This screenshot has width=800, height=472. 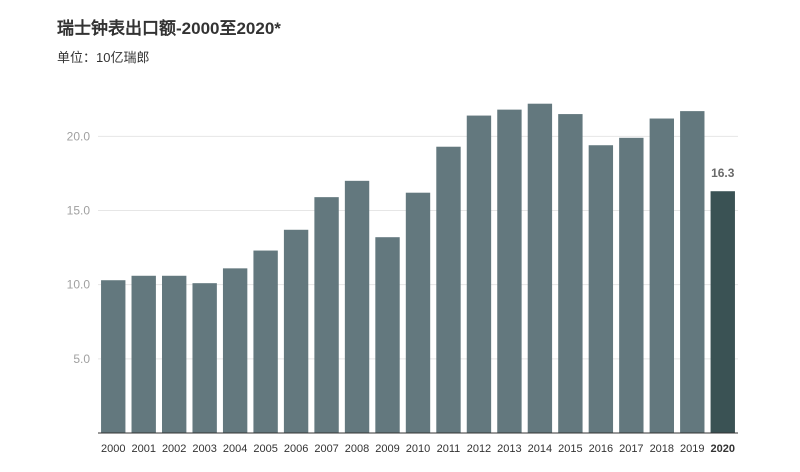 I want to click on x-tick-label: 2015, so click(x=570, y=449).